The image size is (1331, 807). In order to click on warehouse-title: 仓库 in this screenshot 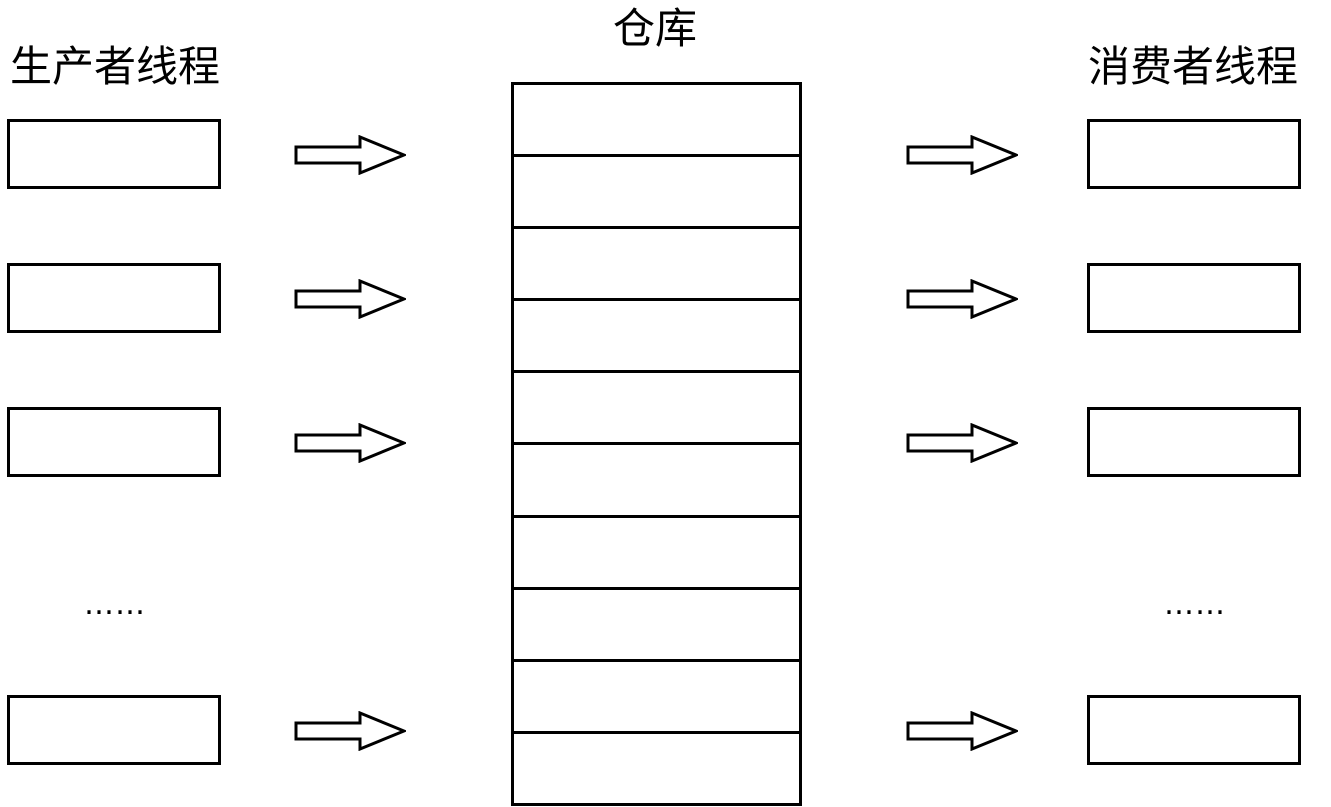, I will do `click(655, 28)`.